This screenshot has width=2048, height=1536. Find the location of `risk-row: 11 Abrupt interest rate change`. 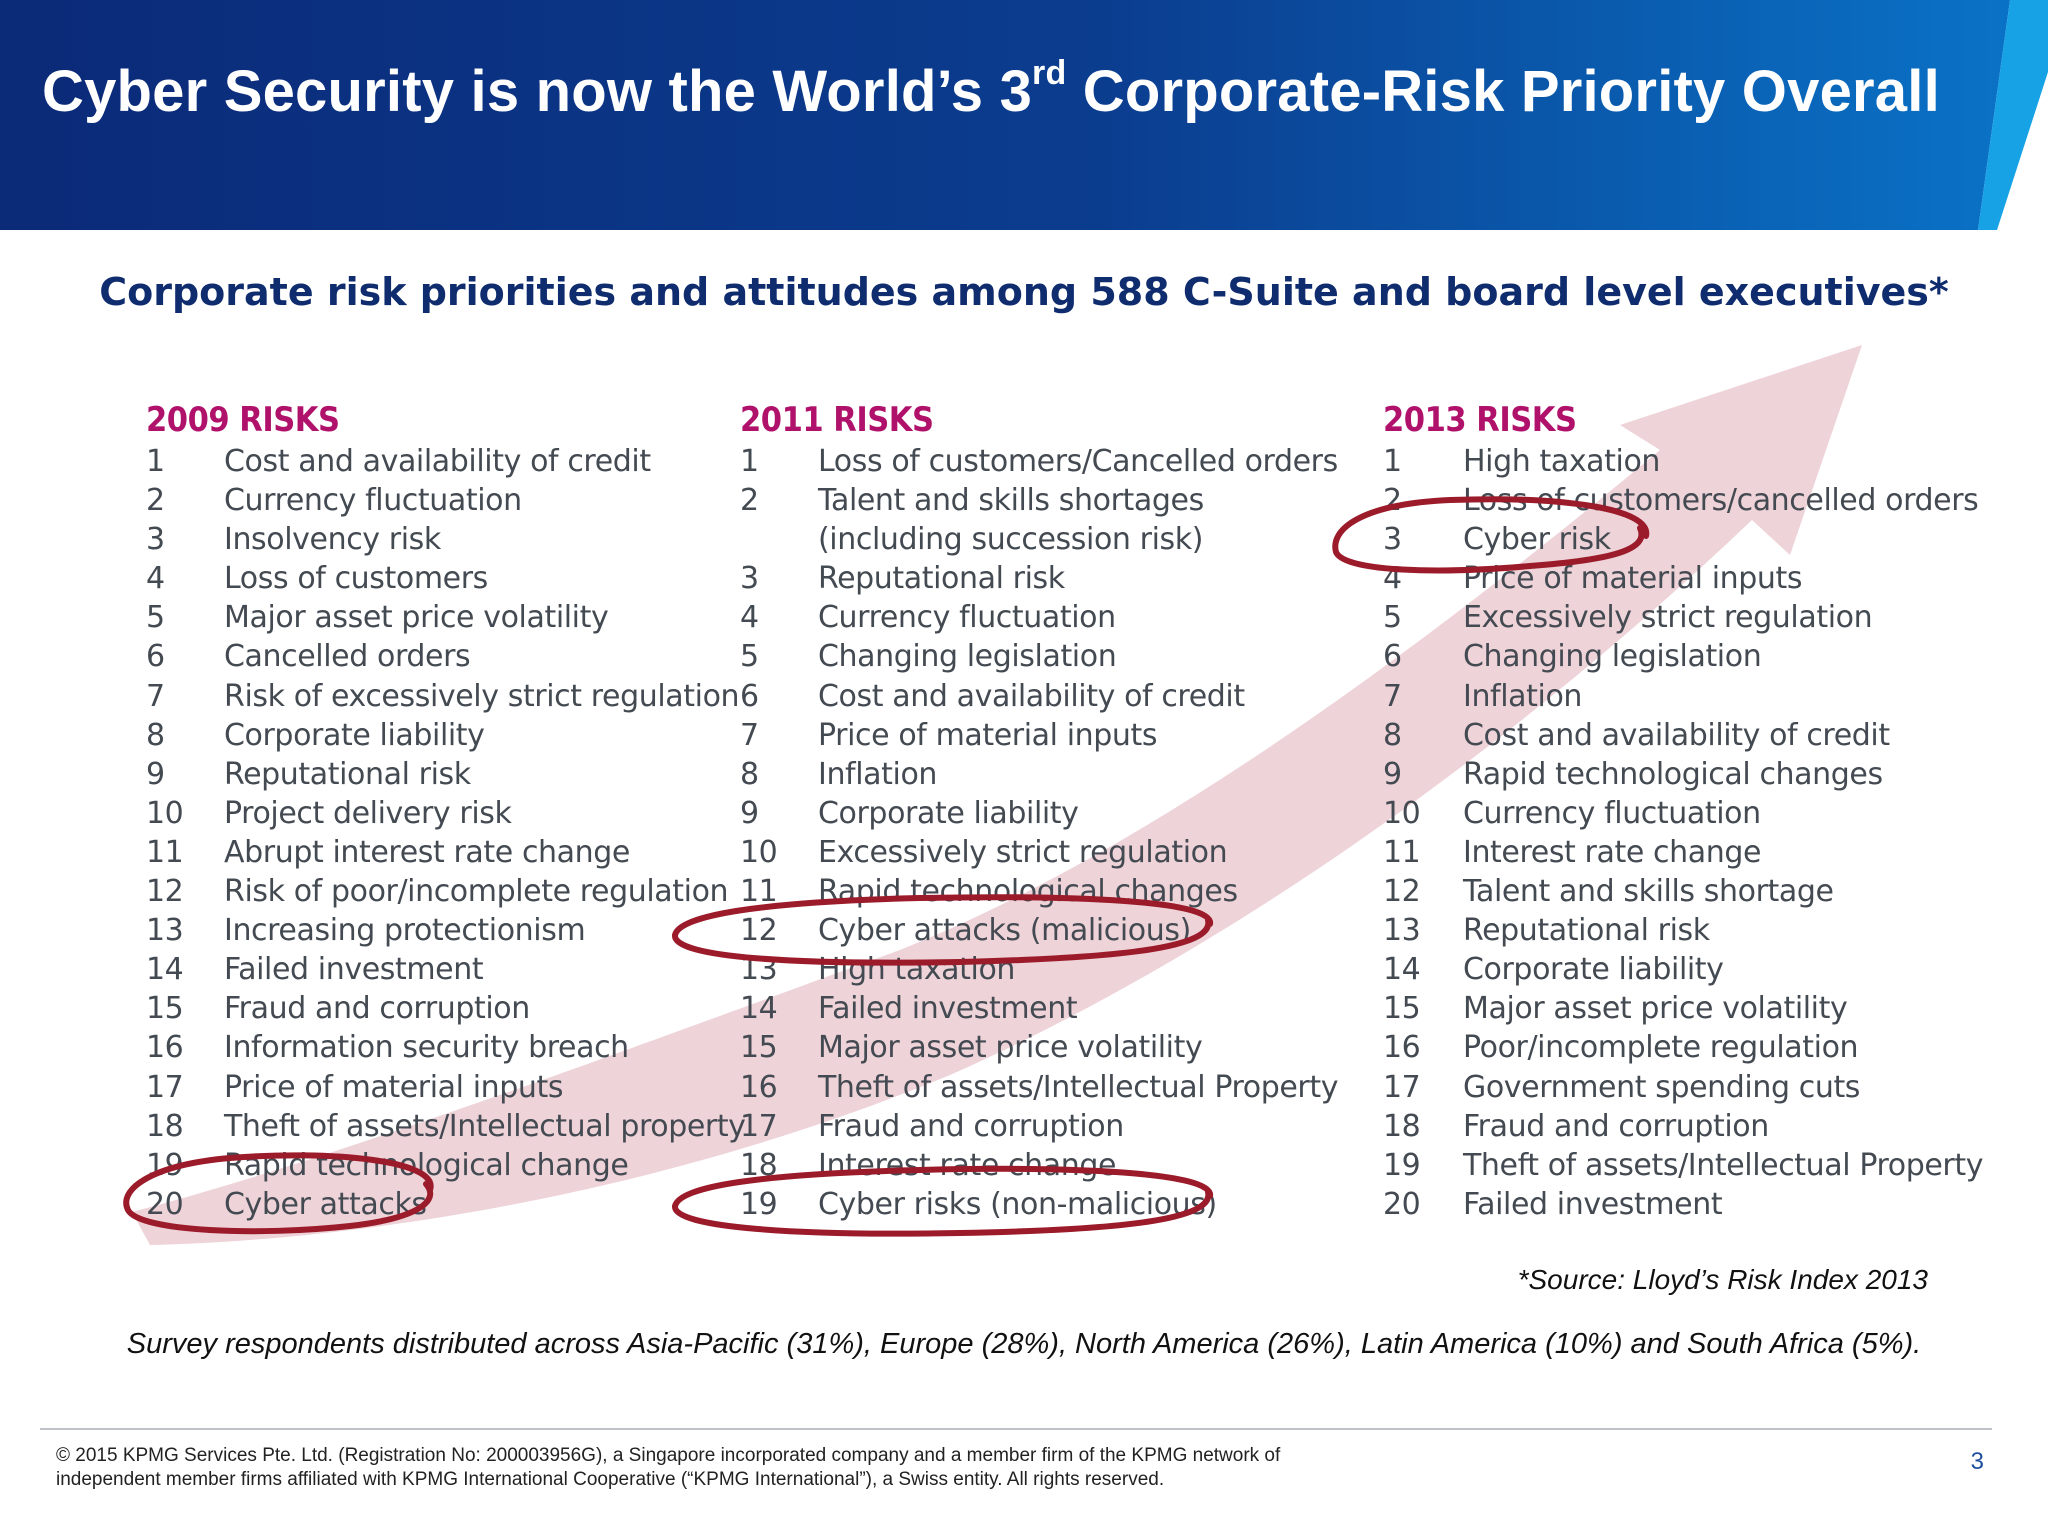

risk-row: 11 Abrupt interest rate change is located at coordinates (446, 852).